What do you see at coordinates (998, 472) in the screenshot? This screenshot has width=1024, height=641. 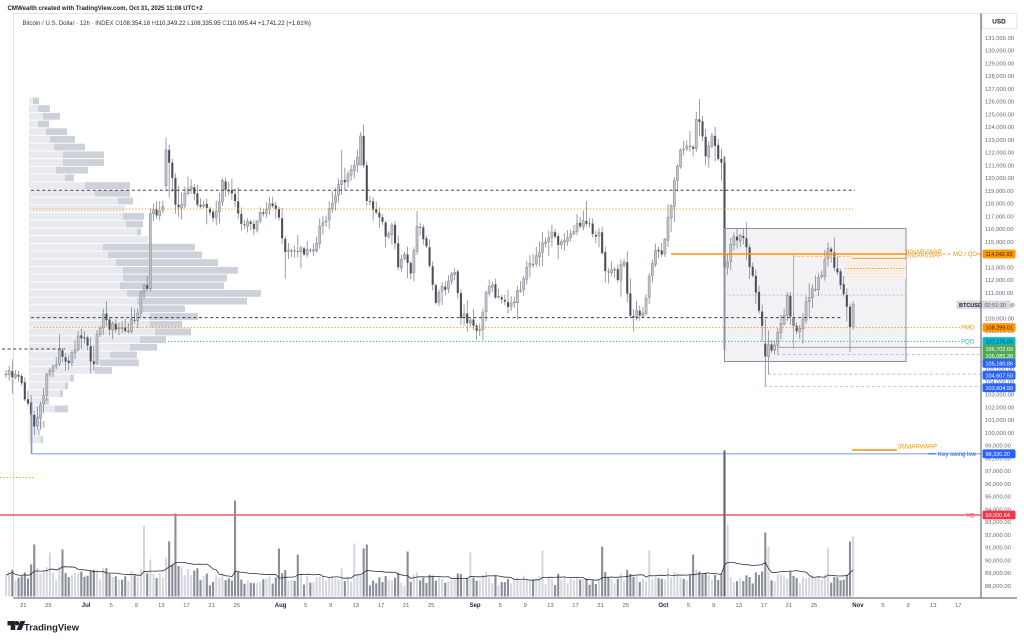 I see `svg-text: 97,000.00` at bounding box center [998, 472].